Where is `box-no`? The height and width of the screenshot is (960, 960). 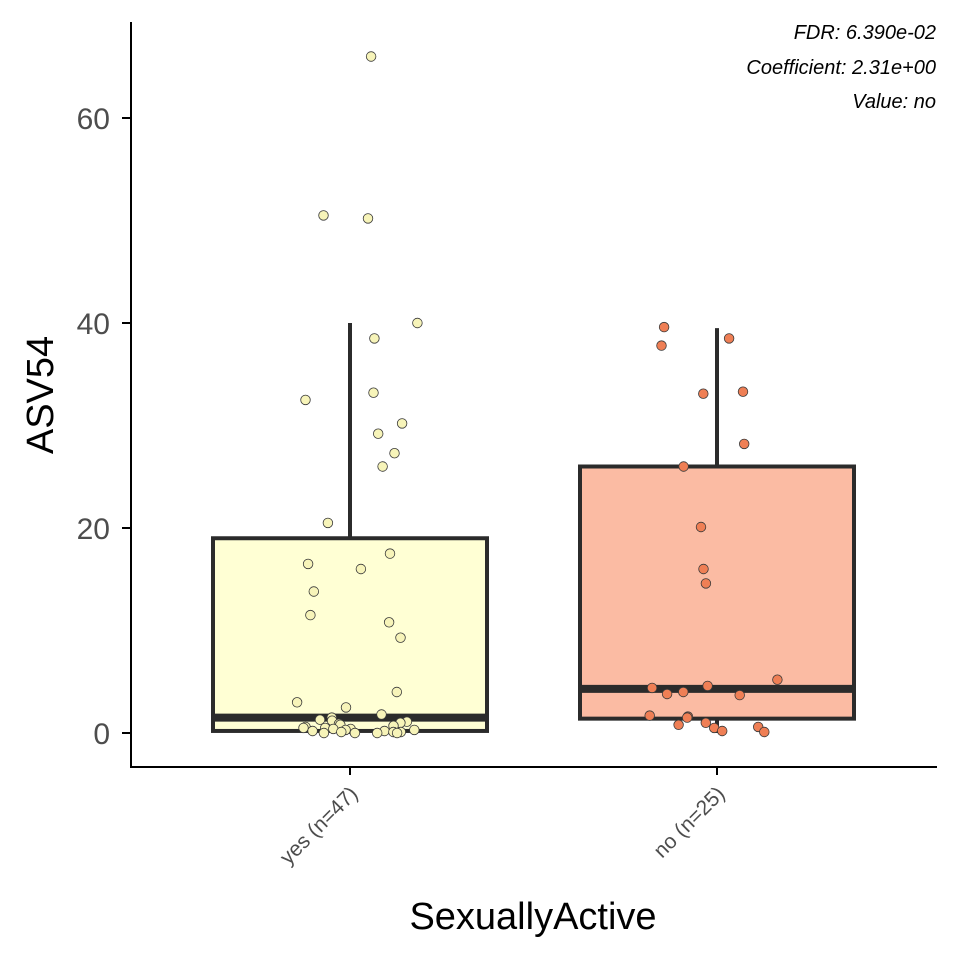 box-no is located at coordinates (717, 592).